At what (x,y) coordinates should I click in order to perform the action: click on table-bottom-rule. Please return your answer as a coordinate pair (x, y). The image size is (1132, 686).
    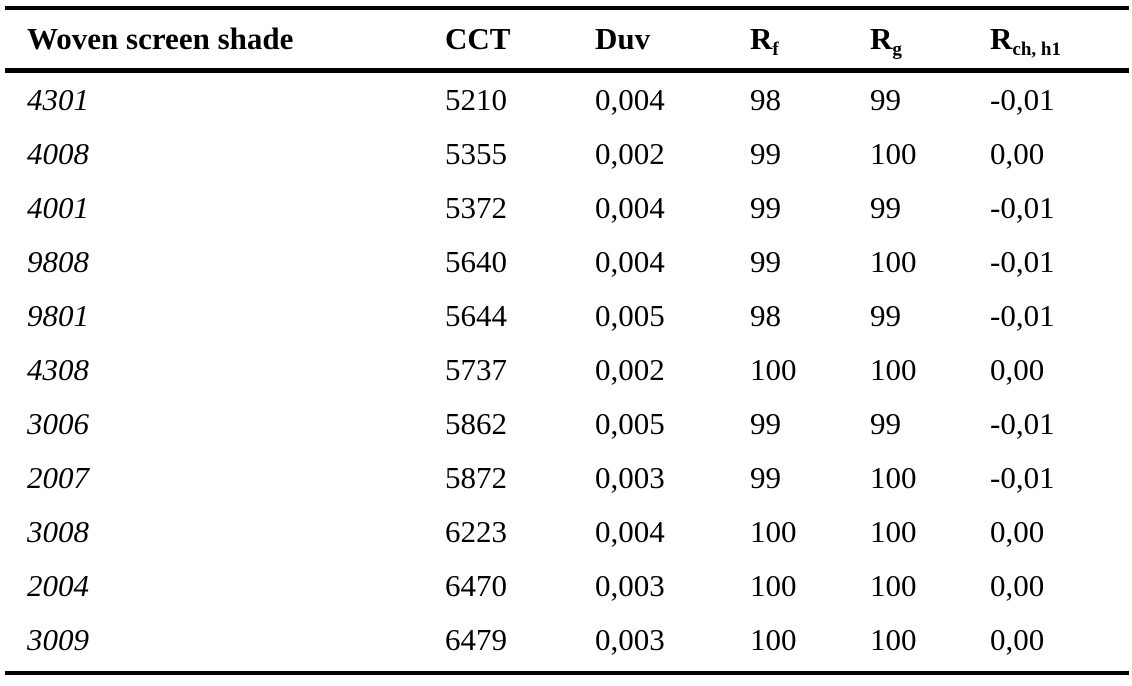
    Looking at the image, I should click on (567, 673).